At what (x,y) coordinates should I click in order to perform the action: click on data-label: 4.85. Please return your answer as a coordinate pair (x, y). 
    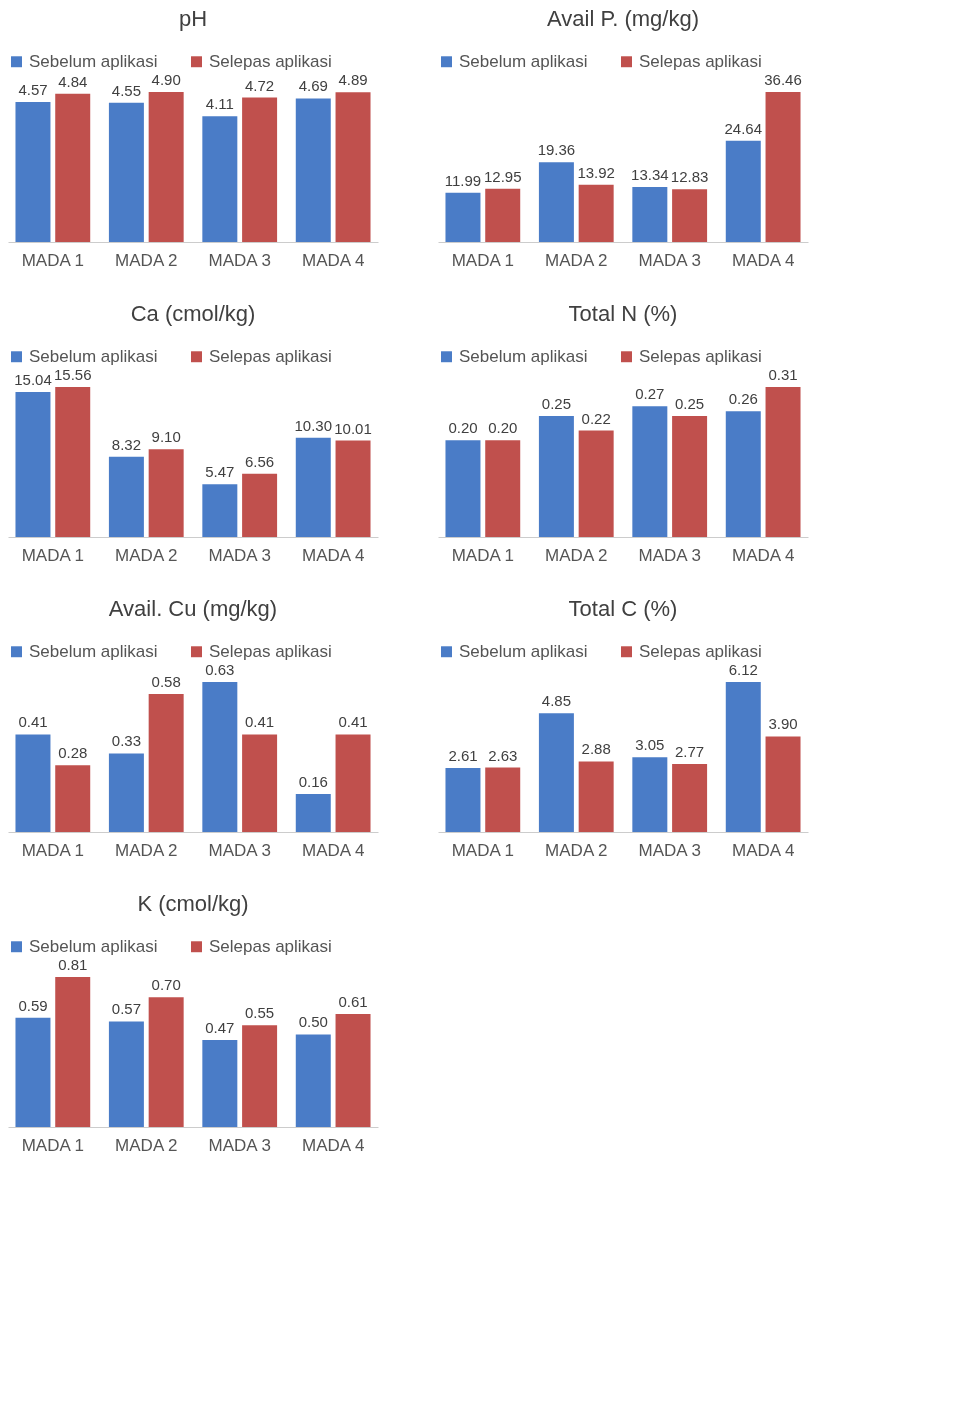
    Looking at the image, I should click on (556, 701).